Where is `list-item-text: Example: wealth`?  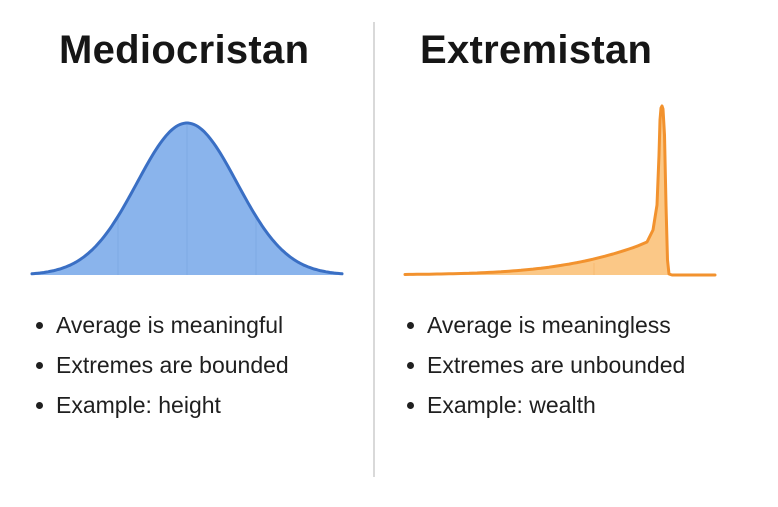
list-item-text: Example: wealth is located at coordinates (511, 405).